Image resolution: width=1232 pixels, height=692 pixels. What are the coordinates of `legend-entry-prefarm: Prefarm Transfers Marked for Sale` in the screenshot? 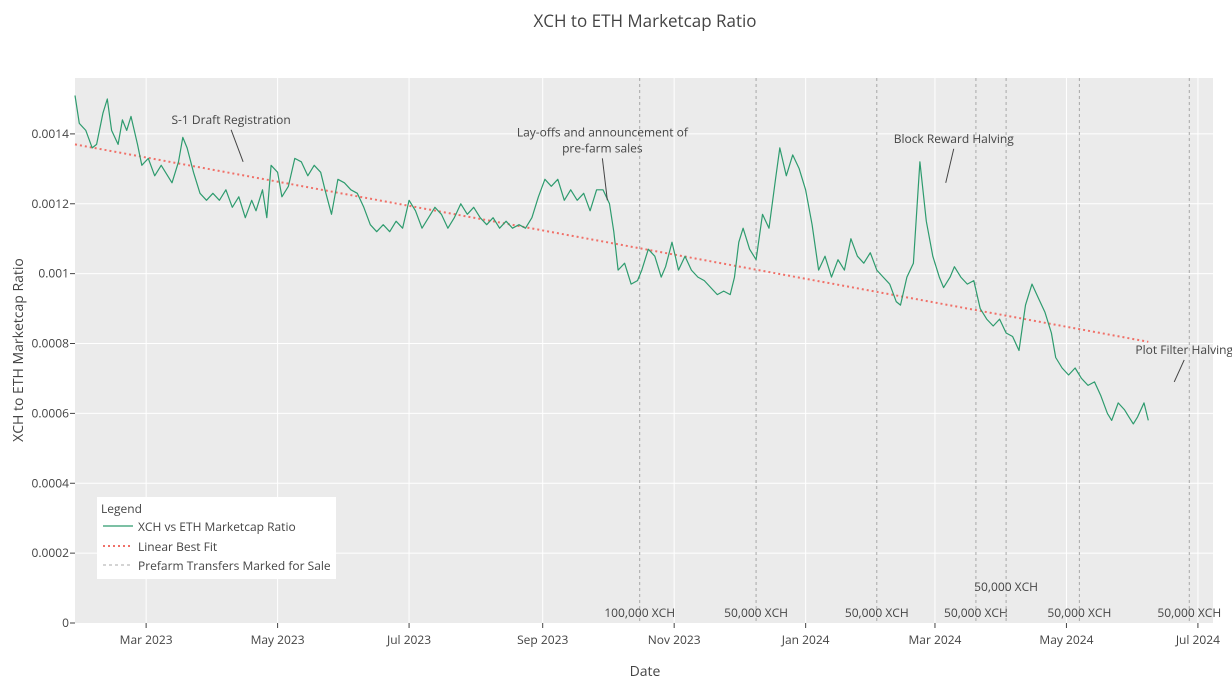 It's located at (234, 565).